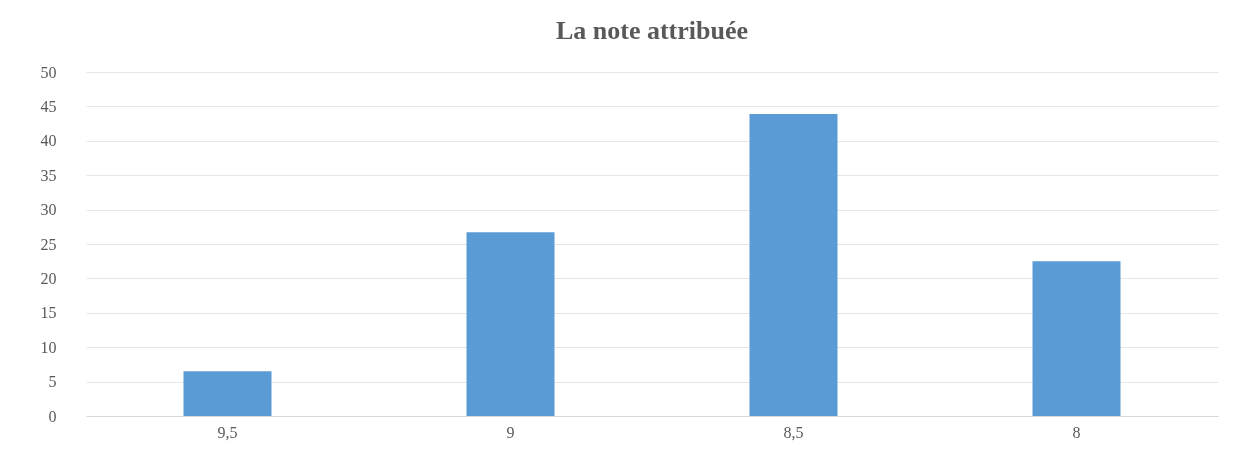  Describe the element at coordinates (48, 72) in the screenshot. I see `y-tick-label: 50` at that location.